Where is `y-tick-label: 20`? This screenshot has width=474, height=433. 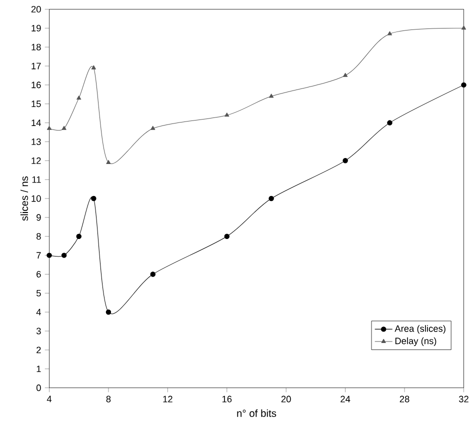 y-tick-label: 20 is located at coordinates (36, 9).